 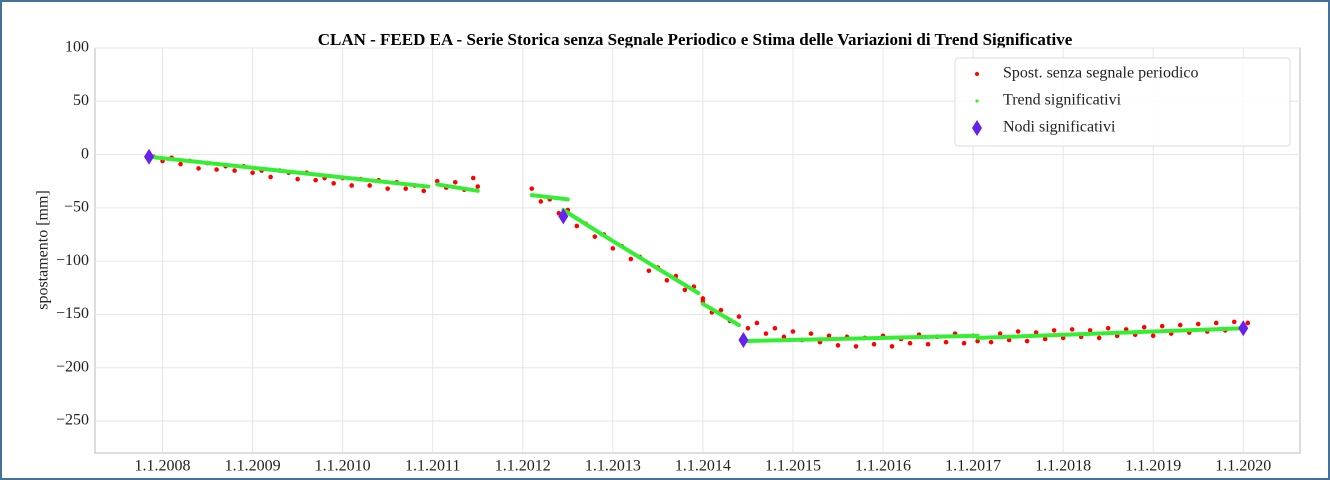 What do you see at coordinates (163, 466) in the screenshot?
I see `x-tick-label: 1.1.2008` at bounding box center [163, 466].